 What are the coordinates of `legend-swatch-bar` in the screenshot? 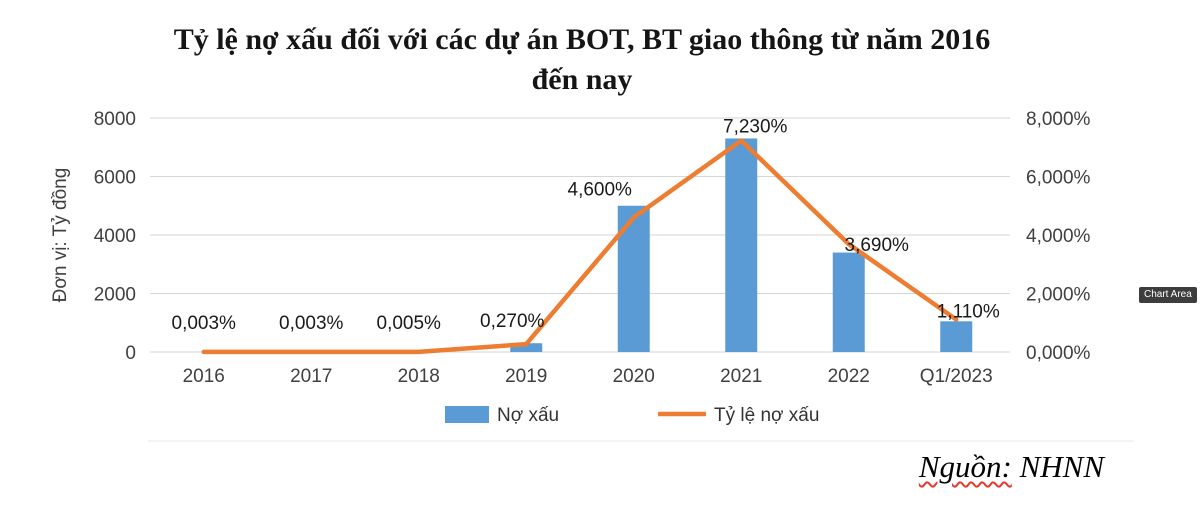 It's located at (467, 414).